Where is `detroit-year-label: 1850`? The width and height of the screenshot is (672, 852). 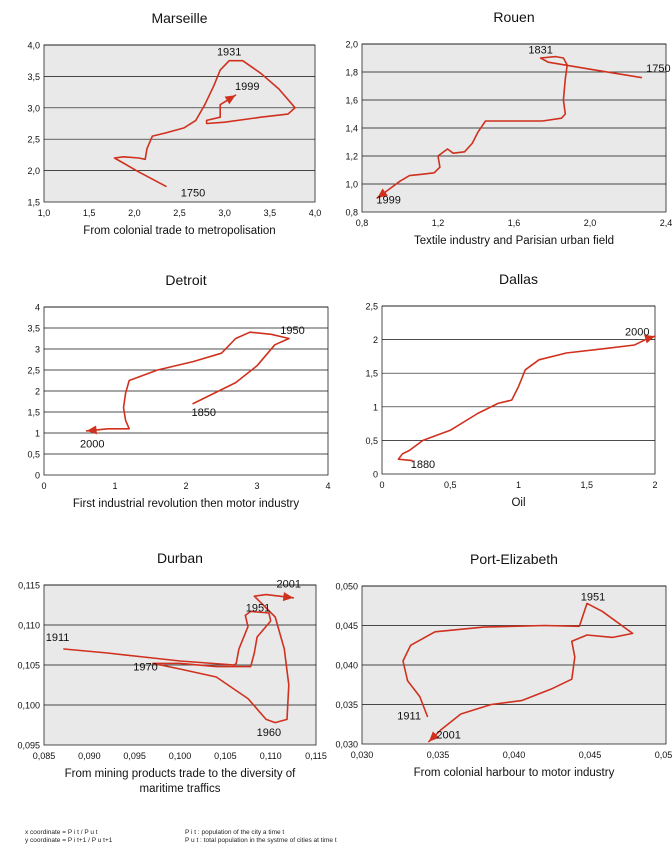
detroit-year-label: 1850 is located at coordinates (204, 413).